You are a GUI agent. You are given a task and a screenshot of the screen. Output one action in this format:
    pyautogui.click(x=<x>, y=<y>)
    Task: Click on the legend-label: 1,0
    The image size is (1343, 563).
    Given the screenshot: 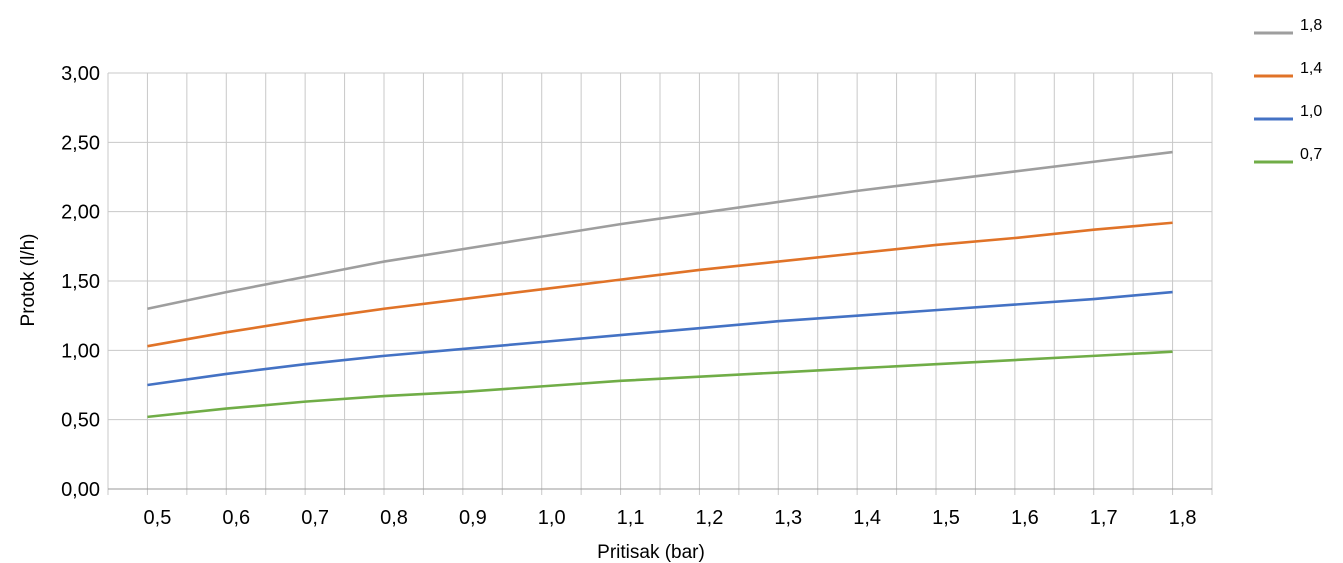 What is the action you would take?
    pyautogui.click(x=1311, y=111)
    